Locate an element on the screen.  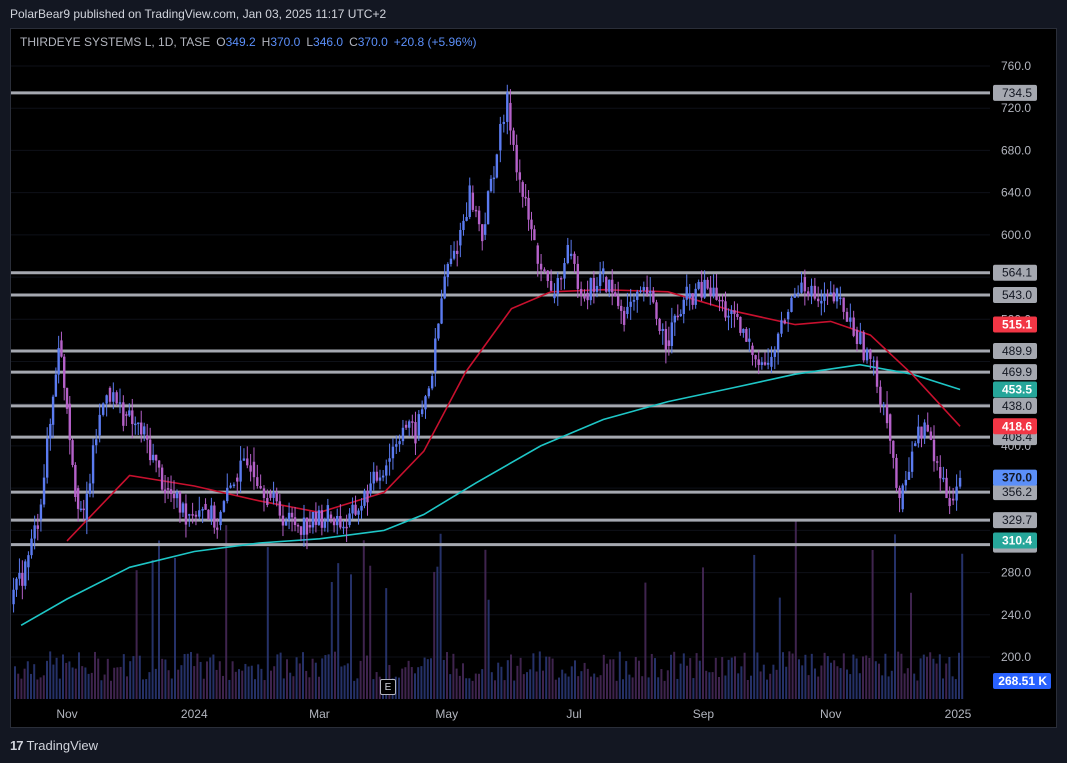
x-tick-label: May is located at coordinates (446, 714).